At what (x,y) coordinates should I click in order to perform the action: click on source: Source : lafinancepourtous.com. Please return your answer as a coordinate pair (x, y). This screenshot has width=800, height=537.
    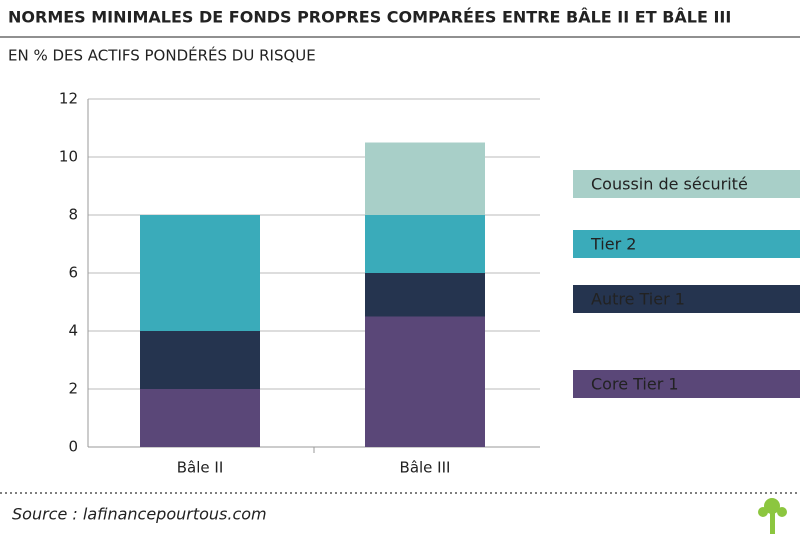
    Looking at the image, I should click on (139, 514).